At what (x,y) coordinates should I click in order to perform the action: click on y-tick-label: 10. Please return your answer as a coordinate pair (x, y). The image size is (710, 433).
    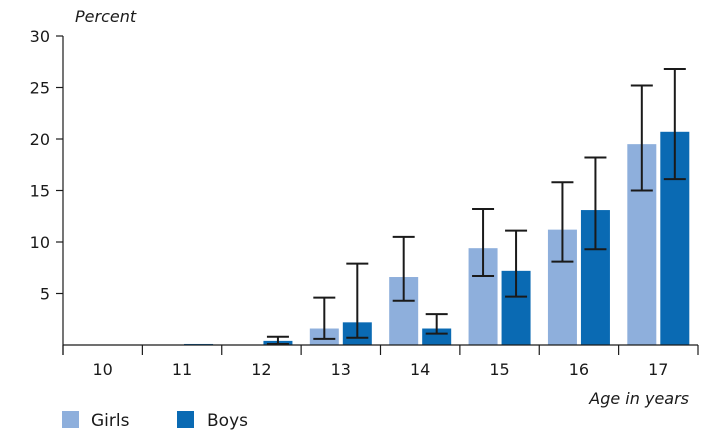
    Looking at the image, I should click on (40, 242).